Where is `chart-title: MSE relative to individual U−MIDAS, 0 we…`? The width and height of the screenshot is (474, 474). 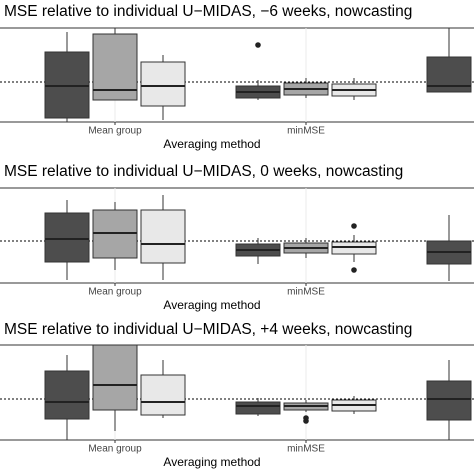
chart-title: MSE relative to individual U−MIDAS, 0 we… is located at coordinates (203, 171).